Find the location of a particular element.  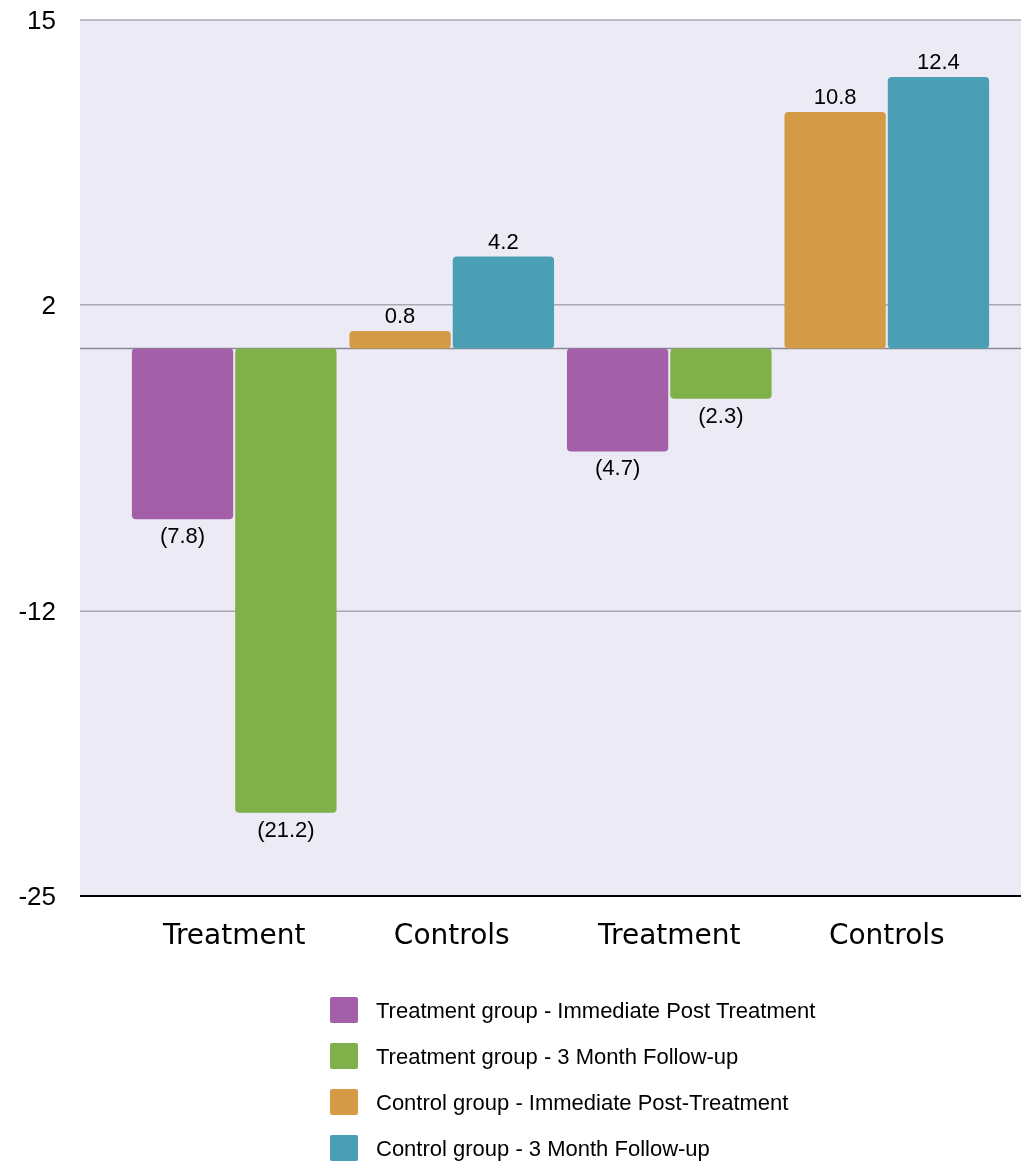

data-label: 10.8 is located at coordinates (835, 96).